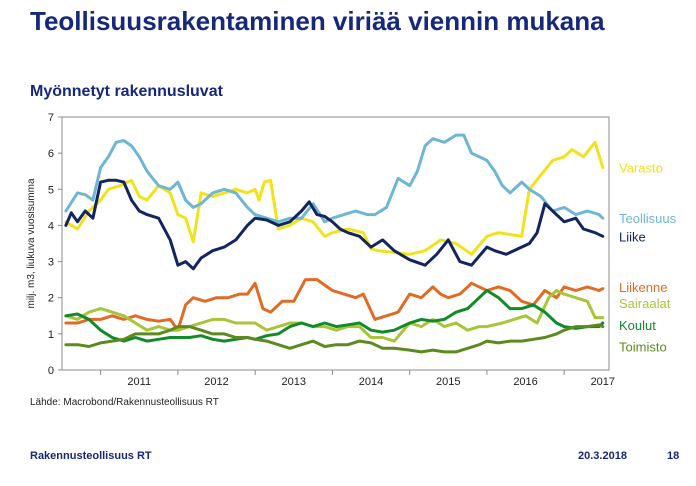 The width and height of the screenshot is (696, 486). I want to click on legend-label-teollisuus: Teollisuus, so click(648, 218).